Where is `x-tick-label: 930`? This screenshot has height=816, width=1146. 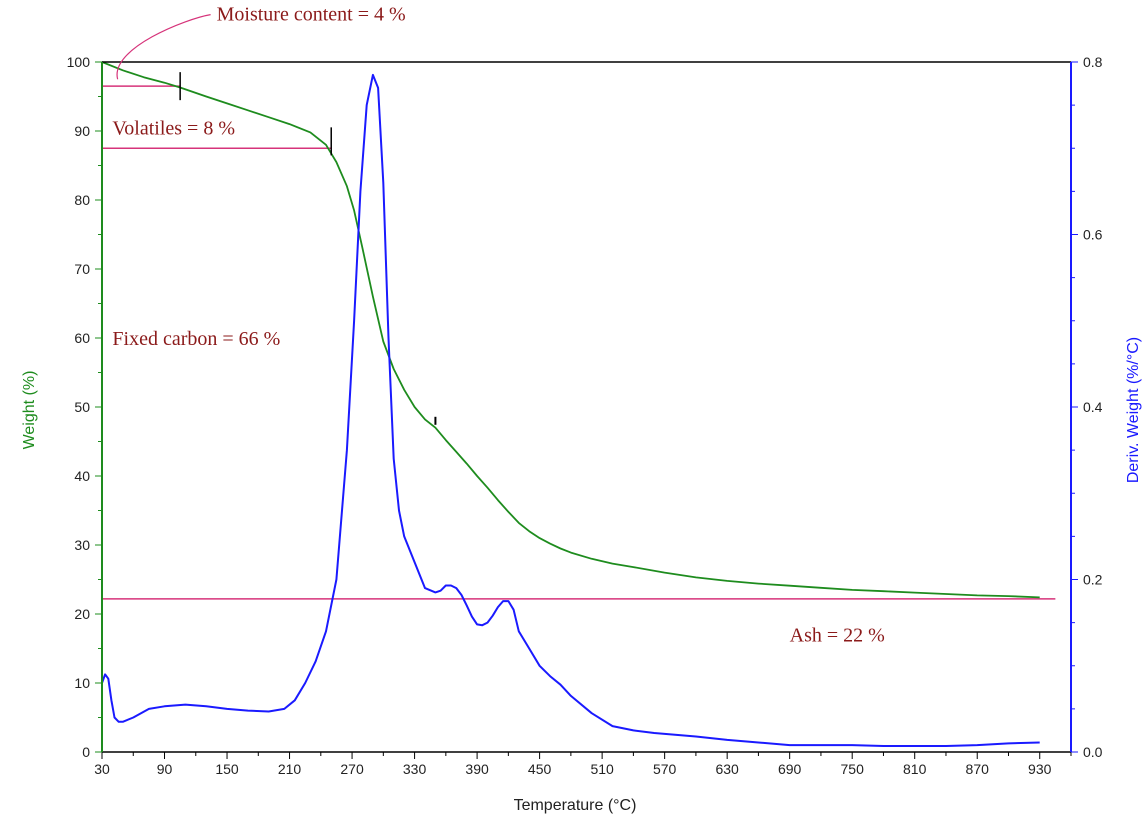
x-tick-label: 930 is located at coordinates (1040, 769).